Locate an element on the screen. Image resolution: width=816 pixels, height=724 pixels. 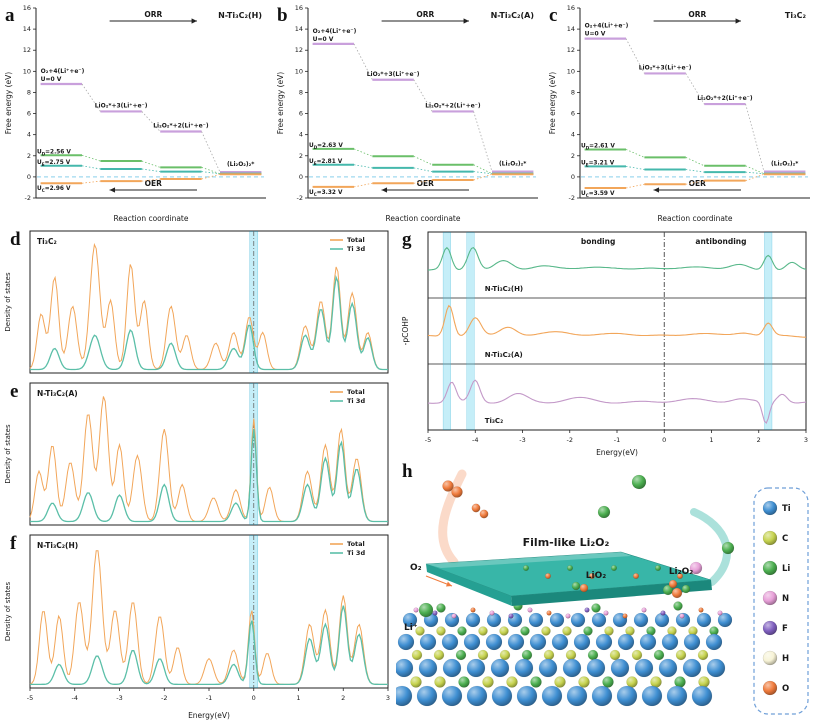
svg-text: Ti 3d is located at coordinates (356, 401).